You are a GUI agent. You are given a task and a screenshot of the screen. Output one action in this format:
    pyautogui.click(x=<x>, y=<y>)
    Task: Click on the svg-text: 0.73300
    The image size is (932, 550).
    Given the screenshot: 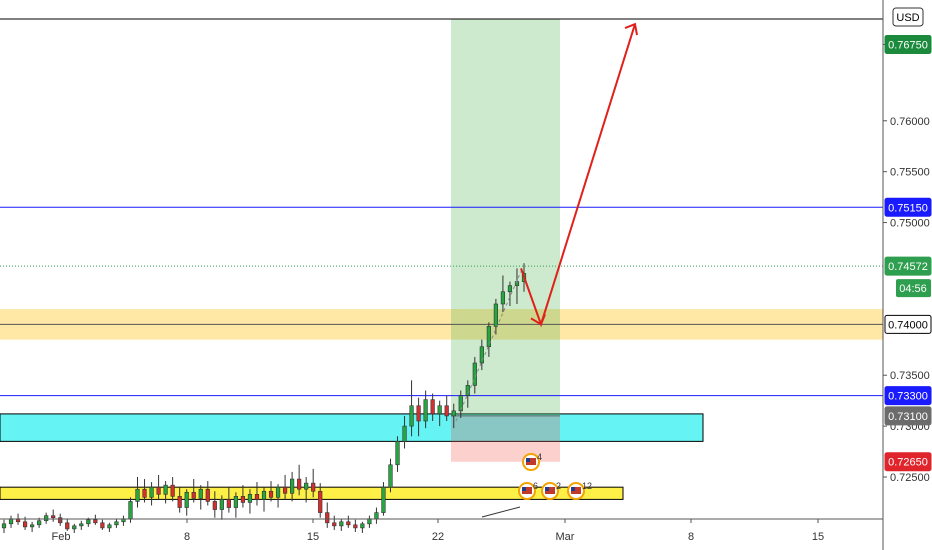 What is the action you would take?
    pyautogui.click(x=908, y=397)
    